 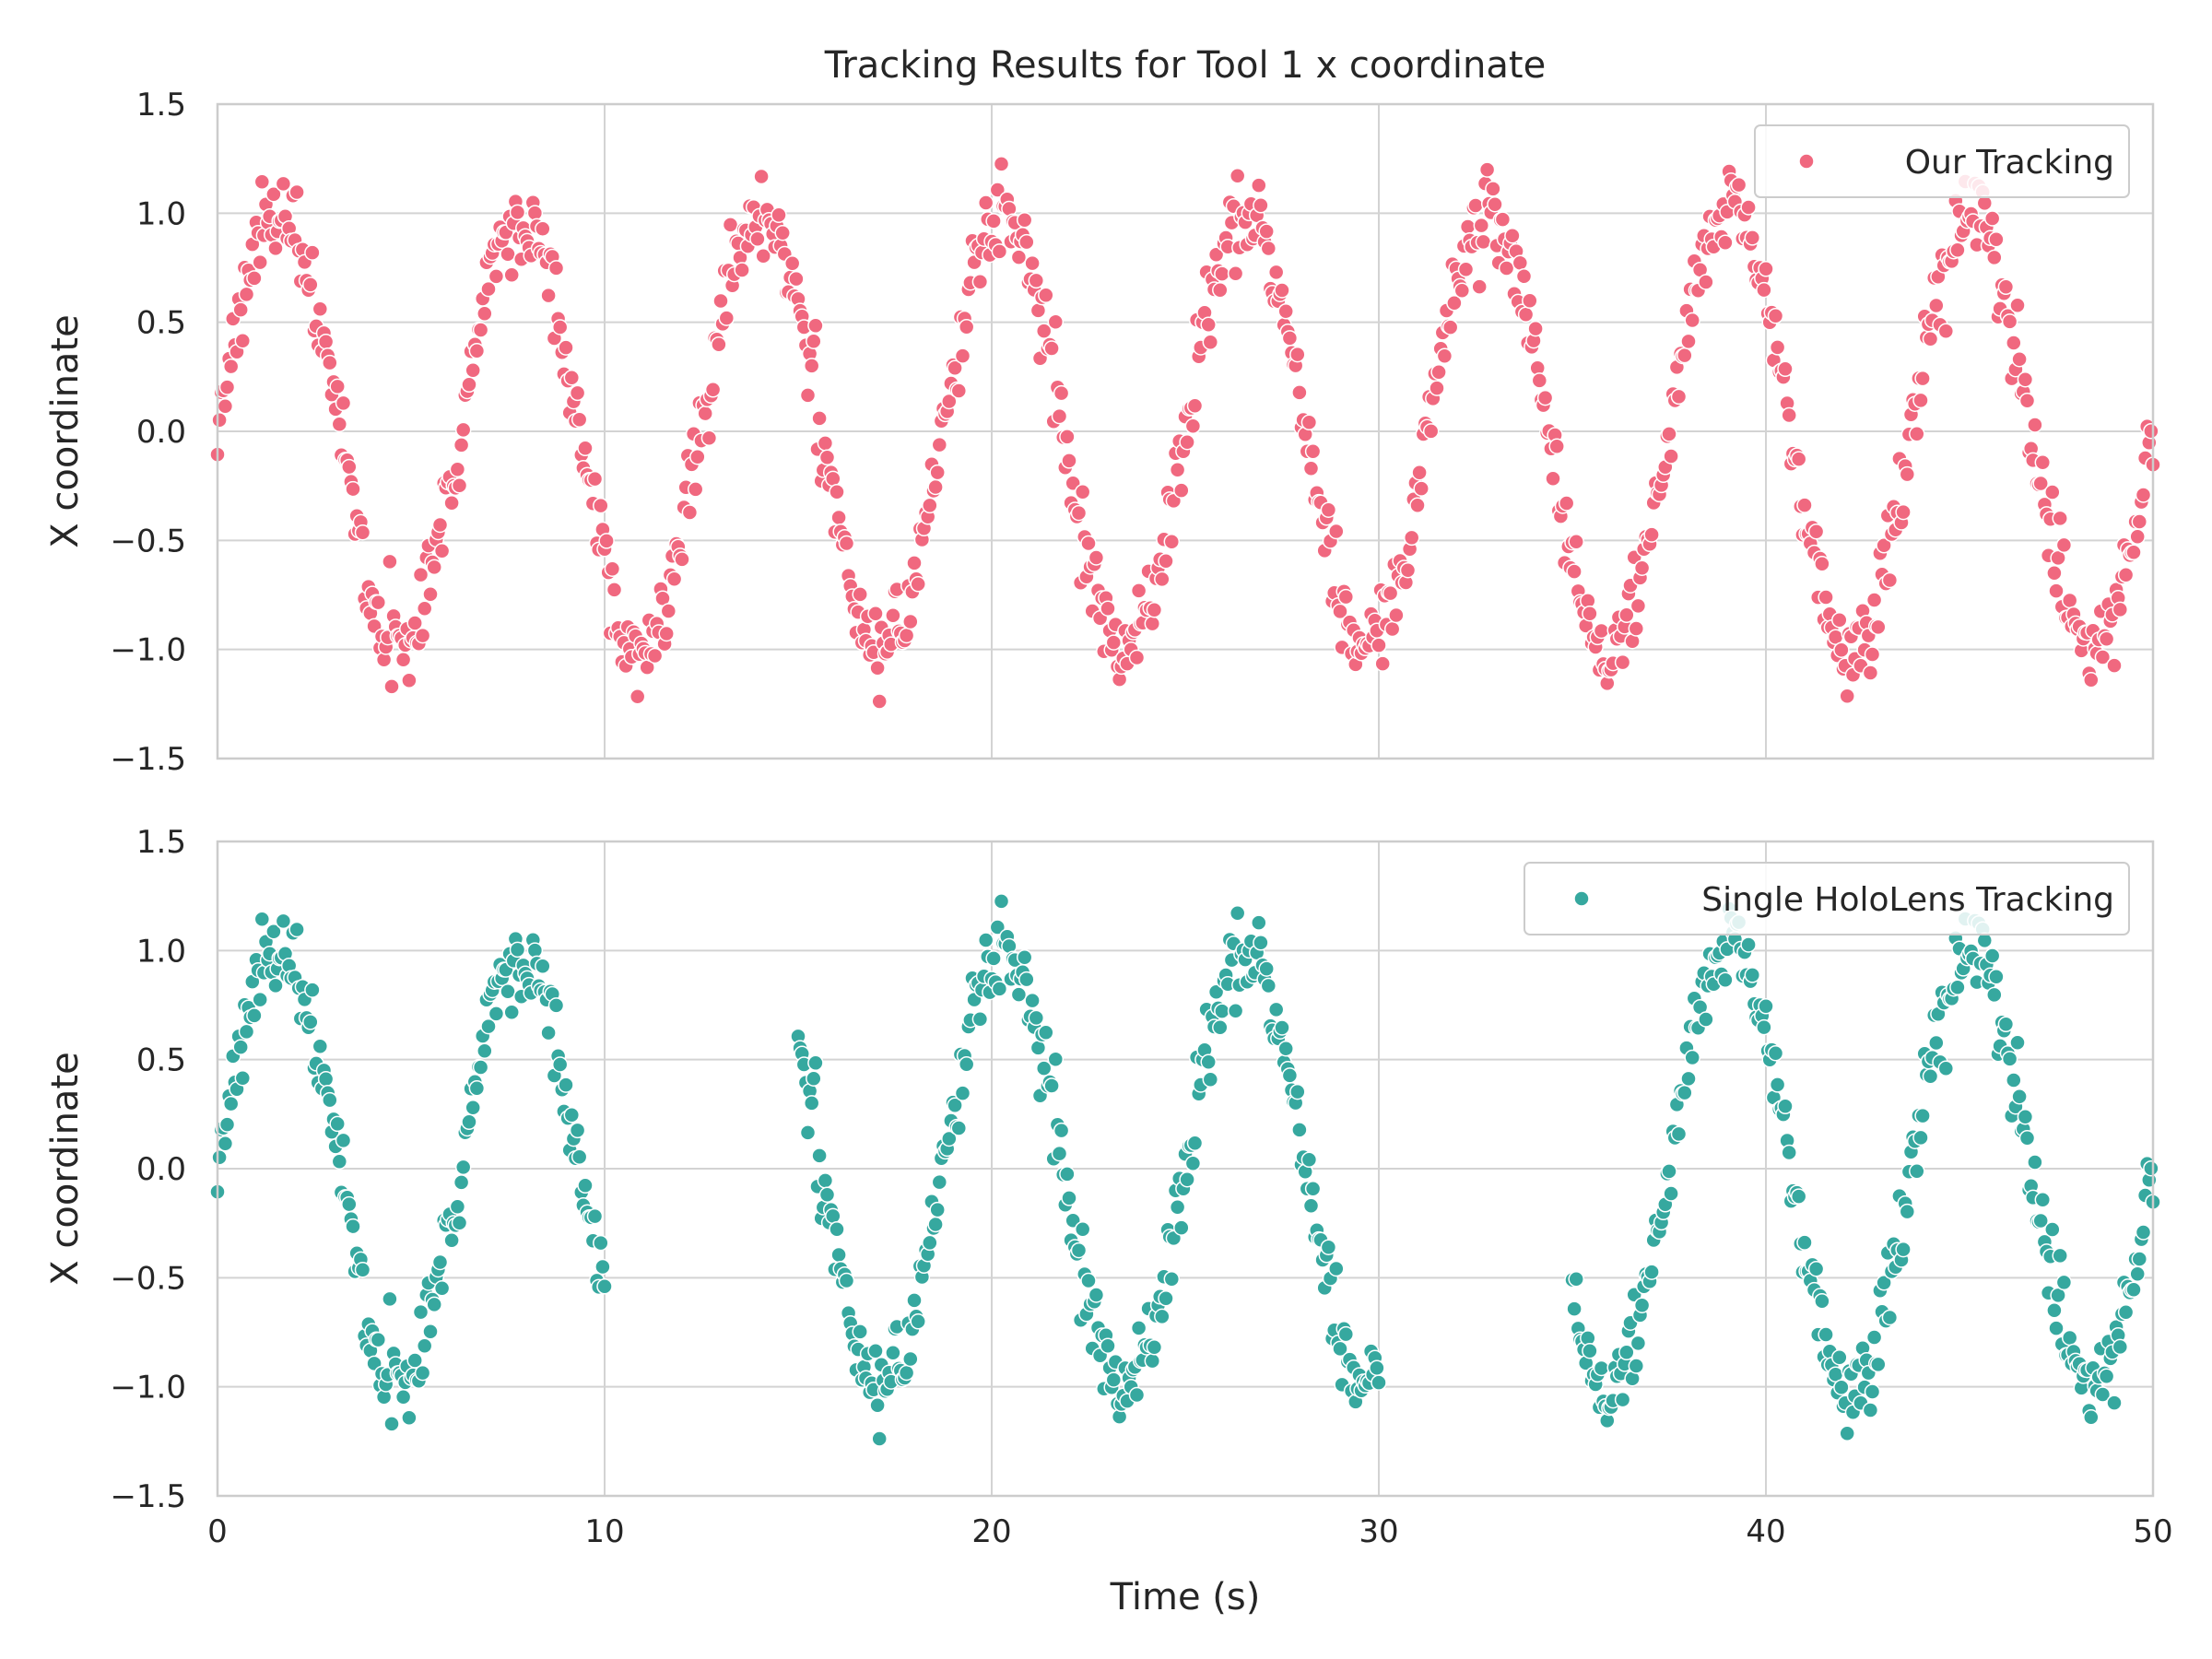 What do you see at coordinates (148, 650) in the screenshot?
I see `y-tick-label: −1.0` at bounding box center [148, 650].